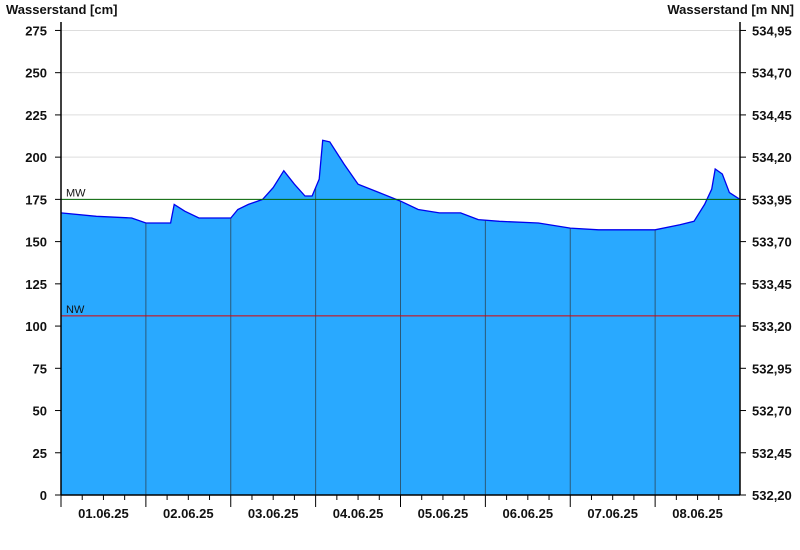  What do you see at coordinates (36, 284) in the screenshot?
I see `y-tick-label-left: 125` at bounding box center [36, 284].